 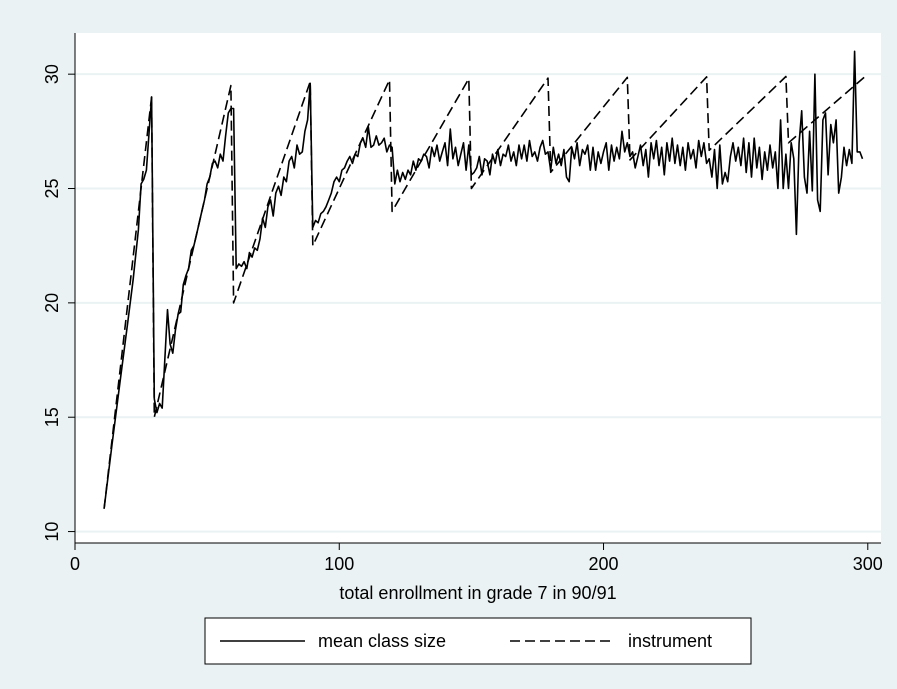 What do you see at coordinates (52, 74) in the screenshot?
I see `y-tick-label-4: 30` at bounding box center [52, 74].